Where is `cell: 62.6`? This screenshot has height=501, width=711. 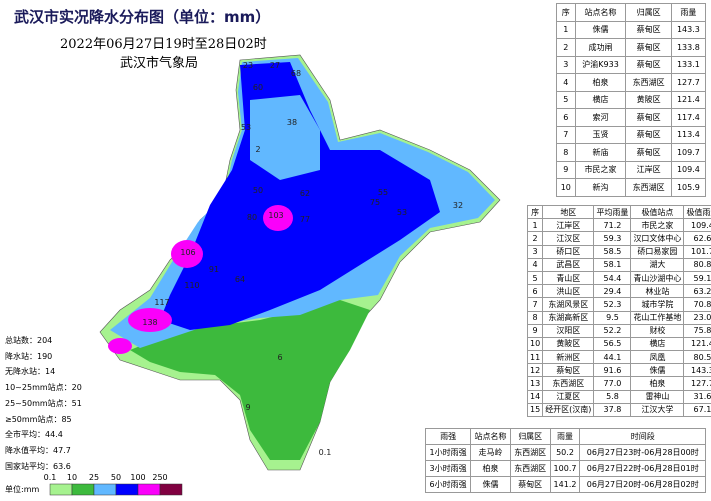 cell: 62.6 is located at coordinates (697, 238).